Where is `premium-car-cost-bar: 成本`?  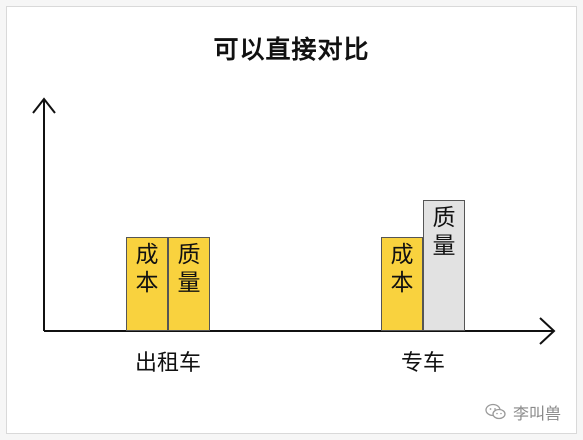 premium-car-cost-bar: 成本 is located at coordinates (402, 284).